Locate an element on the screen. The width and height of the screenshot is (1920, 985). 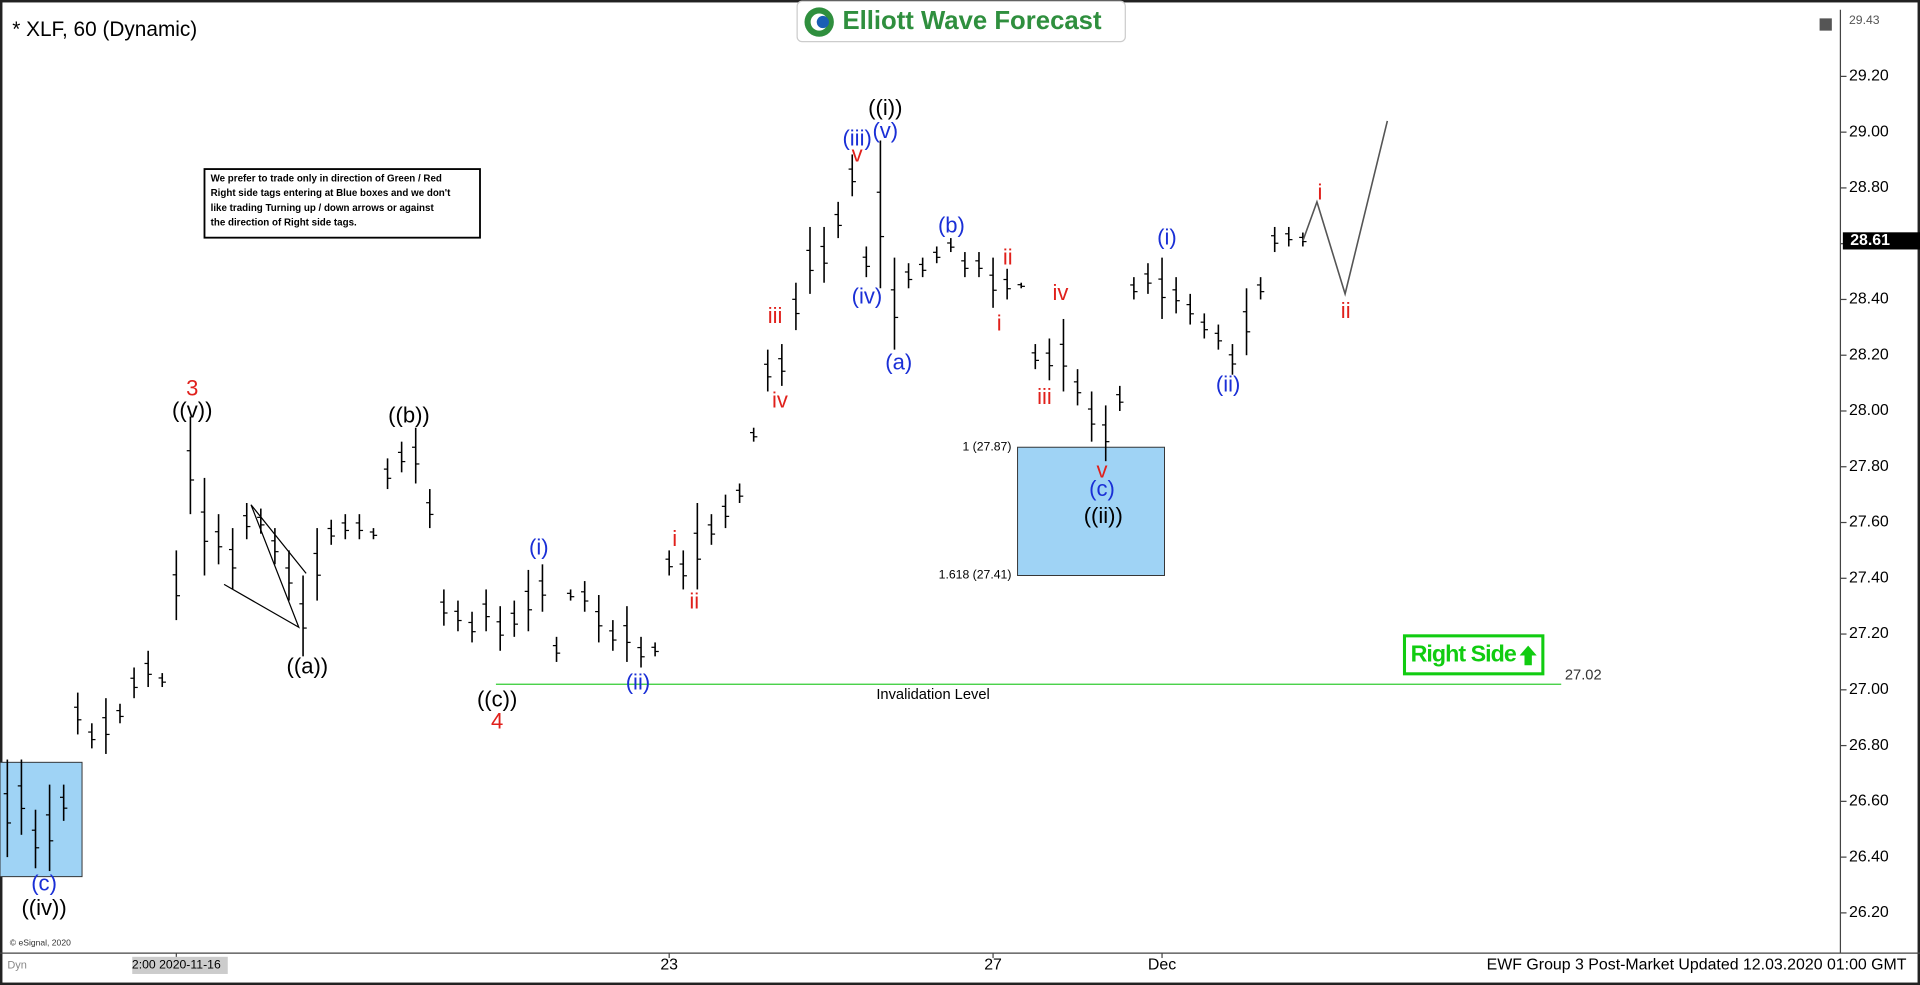
y-tick-label: 29.20 is located at coordinates (1869, 76).